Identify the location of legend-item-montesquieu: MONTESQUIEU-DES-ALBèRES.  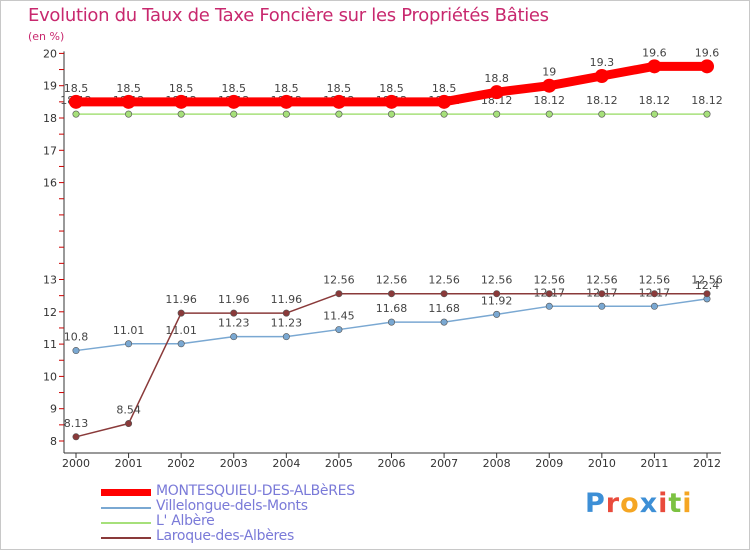
(261, 492).